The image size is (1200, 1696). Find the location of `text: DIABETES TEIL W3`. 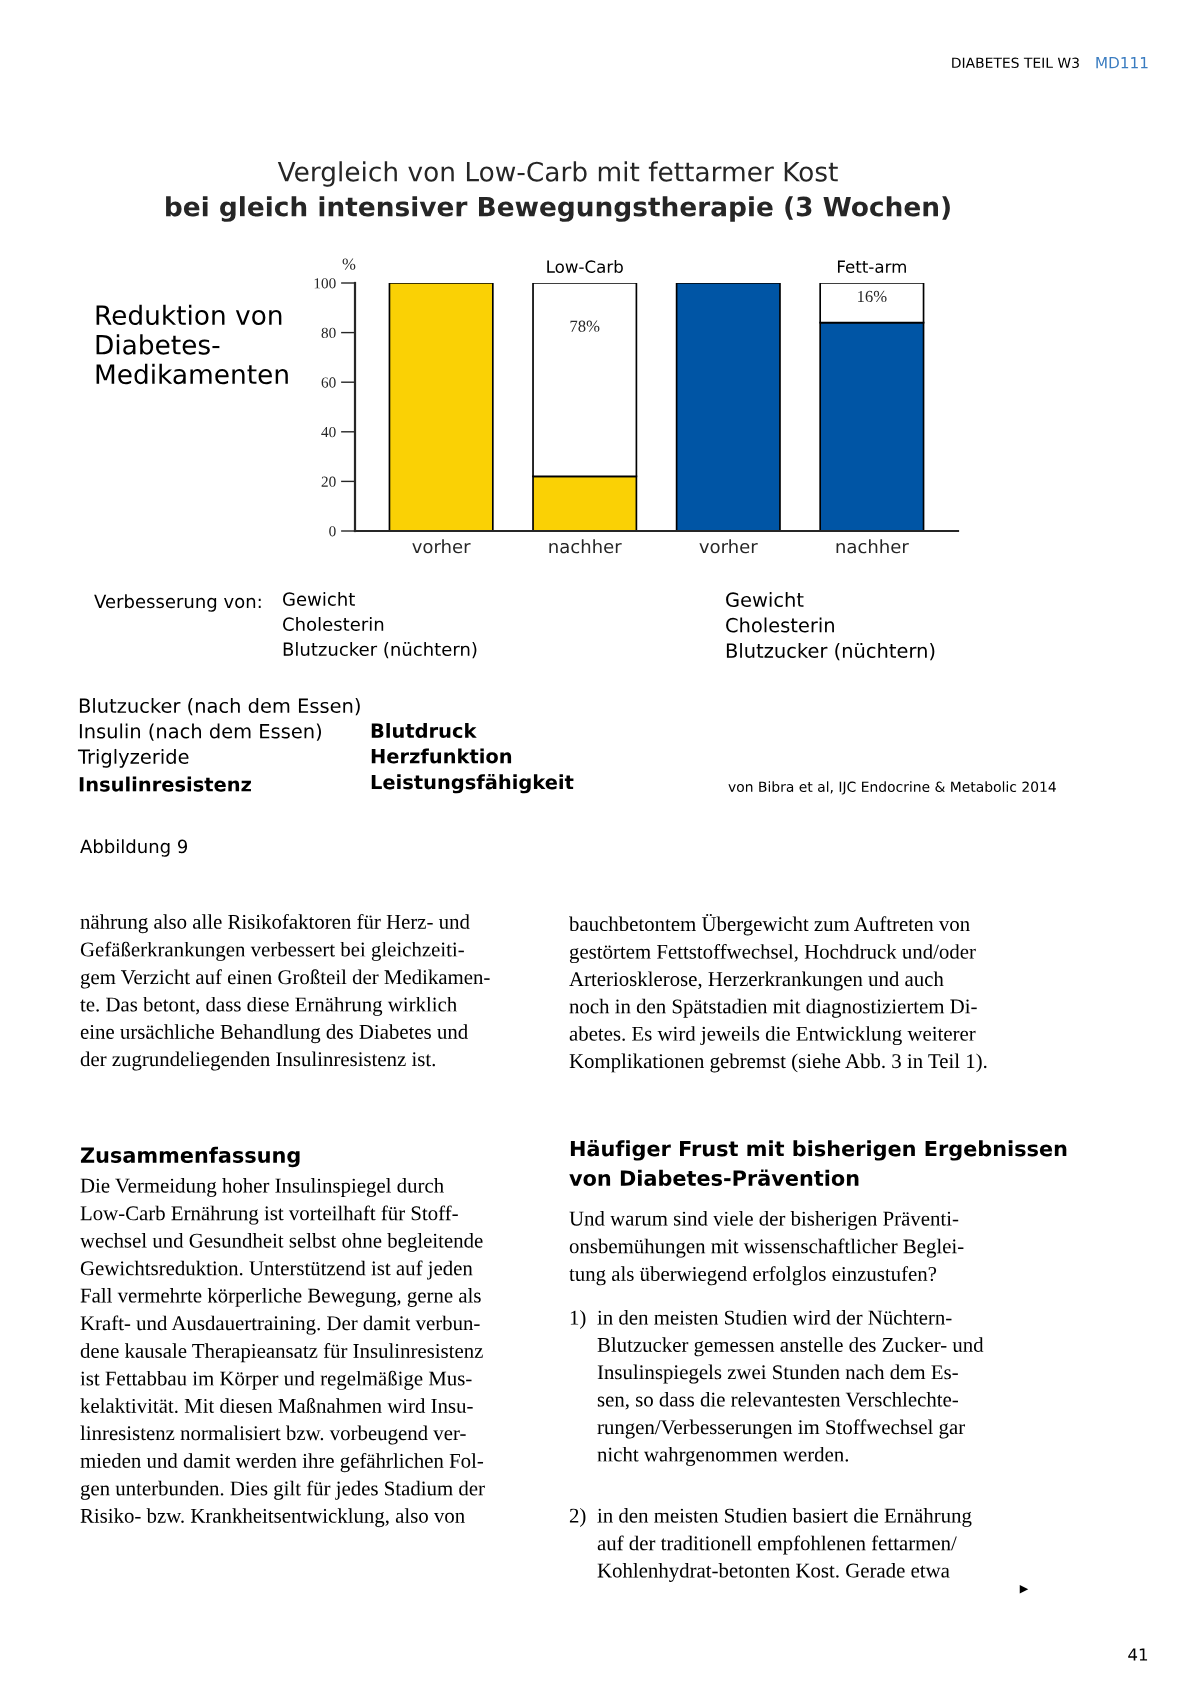

text: DIABETES TEIL W3 is located at coordinates (1015, 63).